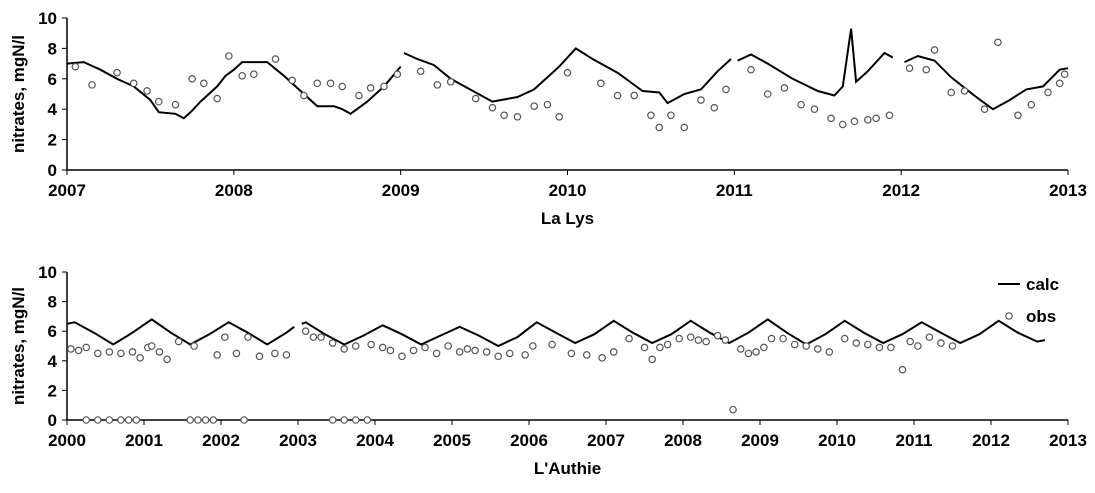 Image resolution: width=1095 pixels, height=493 pixels. What do you see at coordinates (1042, 284) in the screenshot?
I see `legend-label: calc` at bounding box center [1042, 284].